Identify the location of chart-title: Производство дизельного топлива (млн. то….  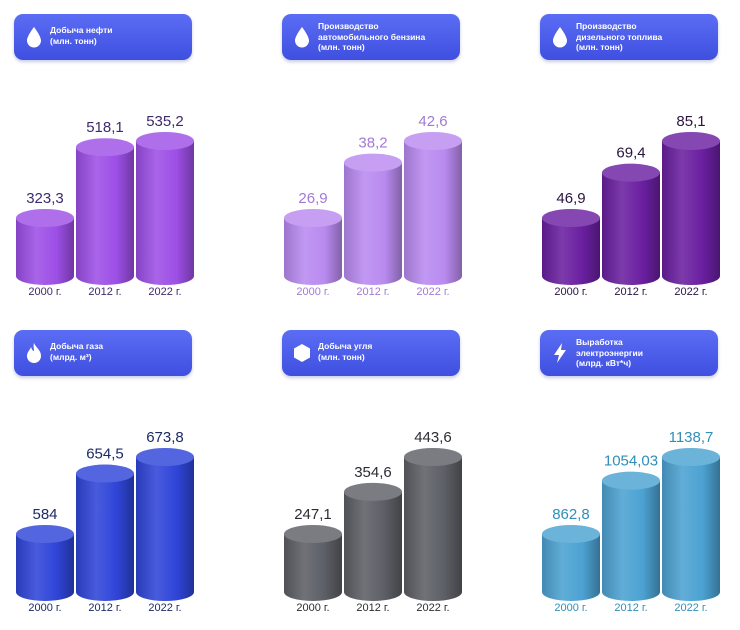
(645, 37).